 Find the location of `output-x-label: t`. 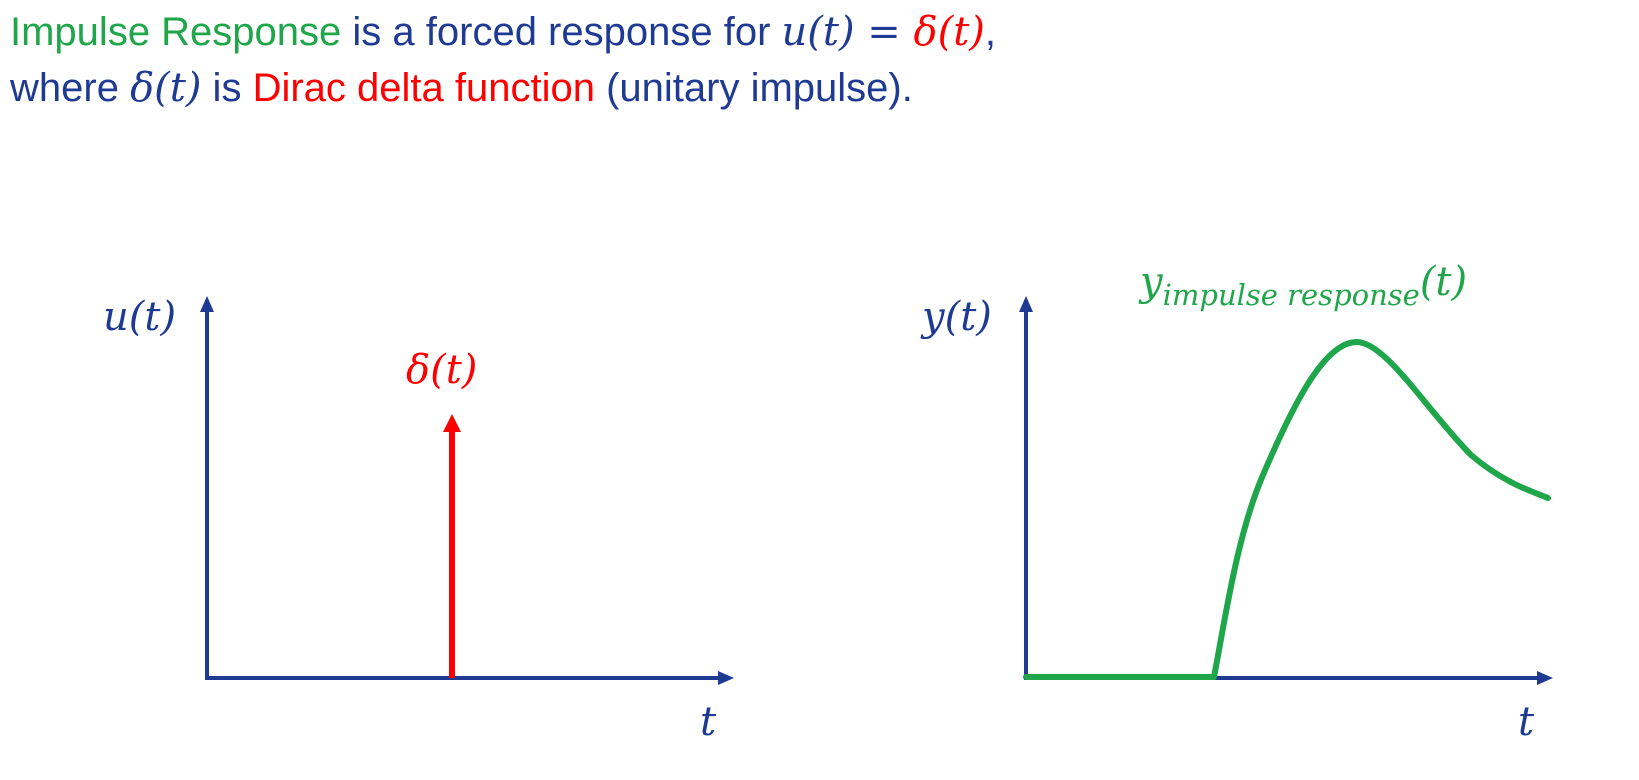

output-x-label: t is located at coordinates (1526, 722).